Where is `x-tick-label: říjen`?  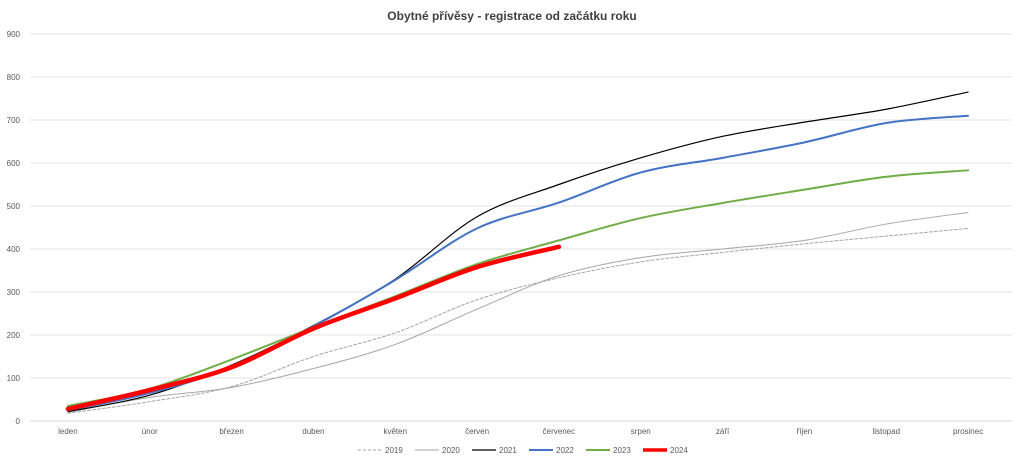 x-tick-label: říjen is located at coordinates (805, 431).